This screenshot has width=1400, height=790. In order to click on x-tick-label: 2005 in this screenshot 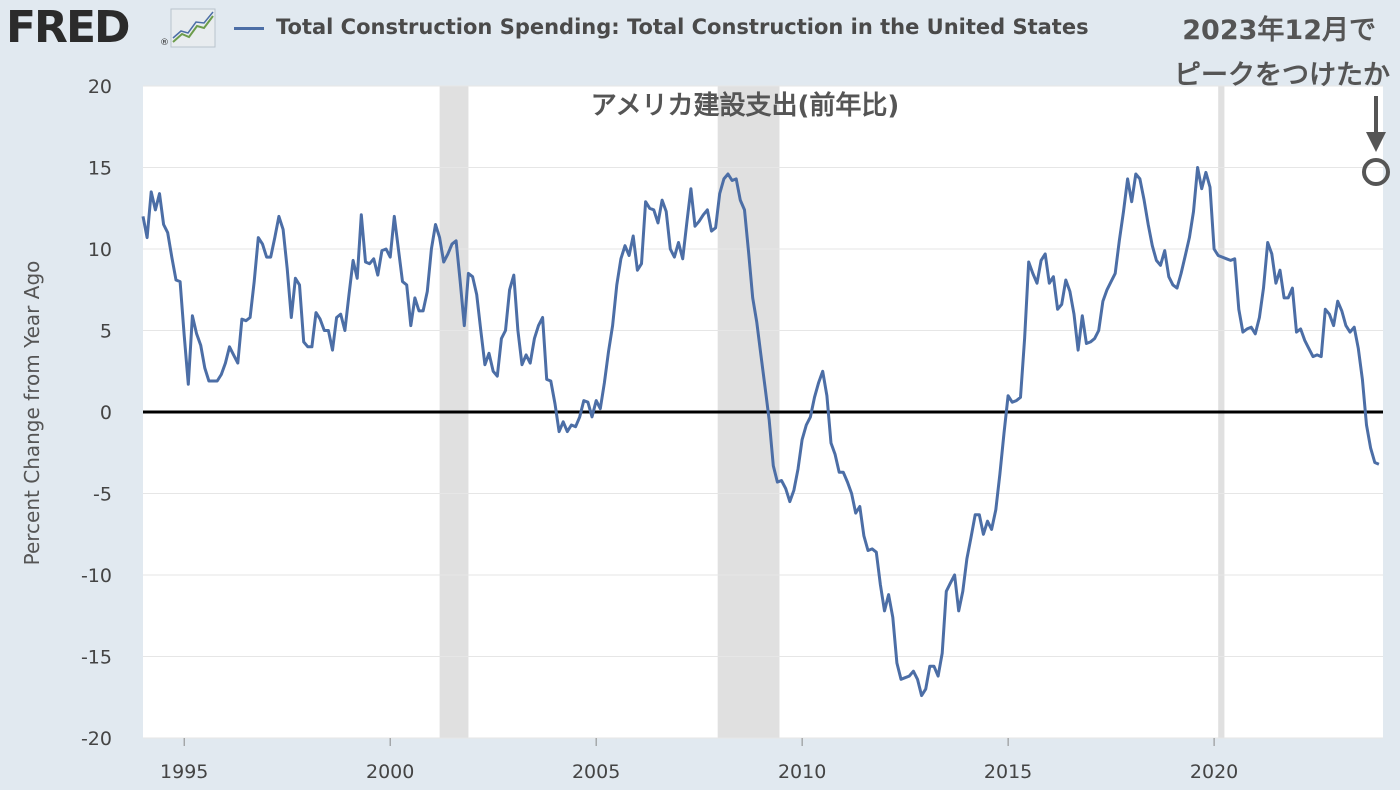, I will do `click(596, 772)`.